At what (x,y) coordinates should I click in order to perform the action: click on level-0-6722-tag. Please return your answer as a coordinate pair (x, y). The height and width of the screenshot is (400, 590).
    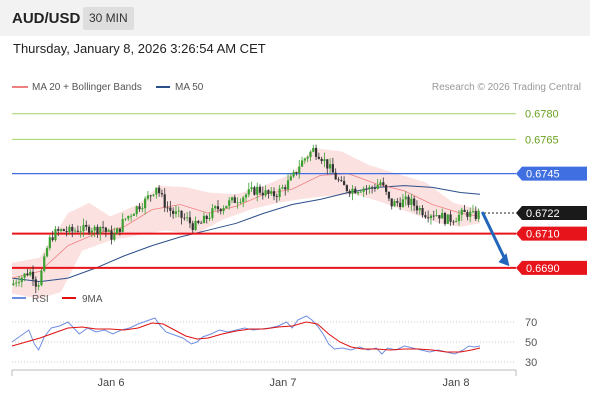
    Looking at the image, I should click on (551, 213).